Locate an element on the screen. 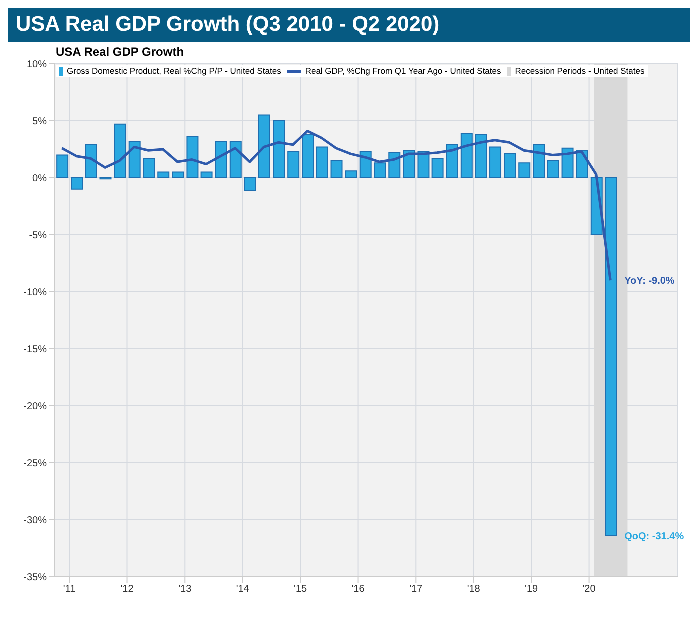 This screenshot has height=625, width=698. legend-label: Gross Domestic Product, Real %Chg P/P - United States is located at coordinates (174, 71).